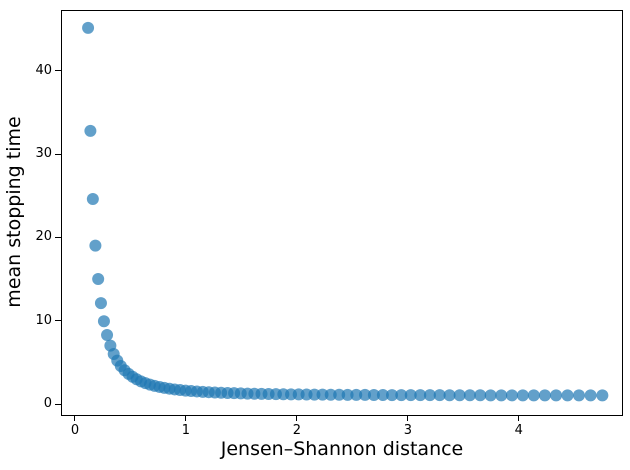  Describe the element at coordinates (297, 430) in the screenshot. I see `x-tick-label: 2` at that location.